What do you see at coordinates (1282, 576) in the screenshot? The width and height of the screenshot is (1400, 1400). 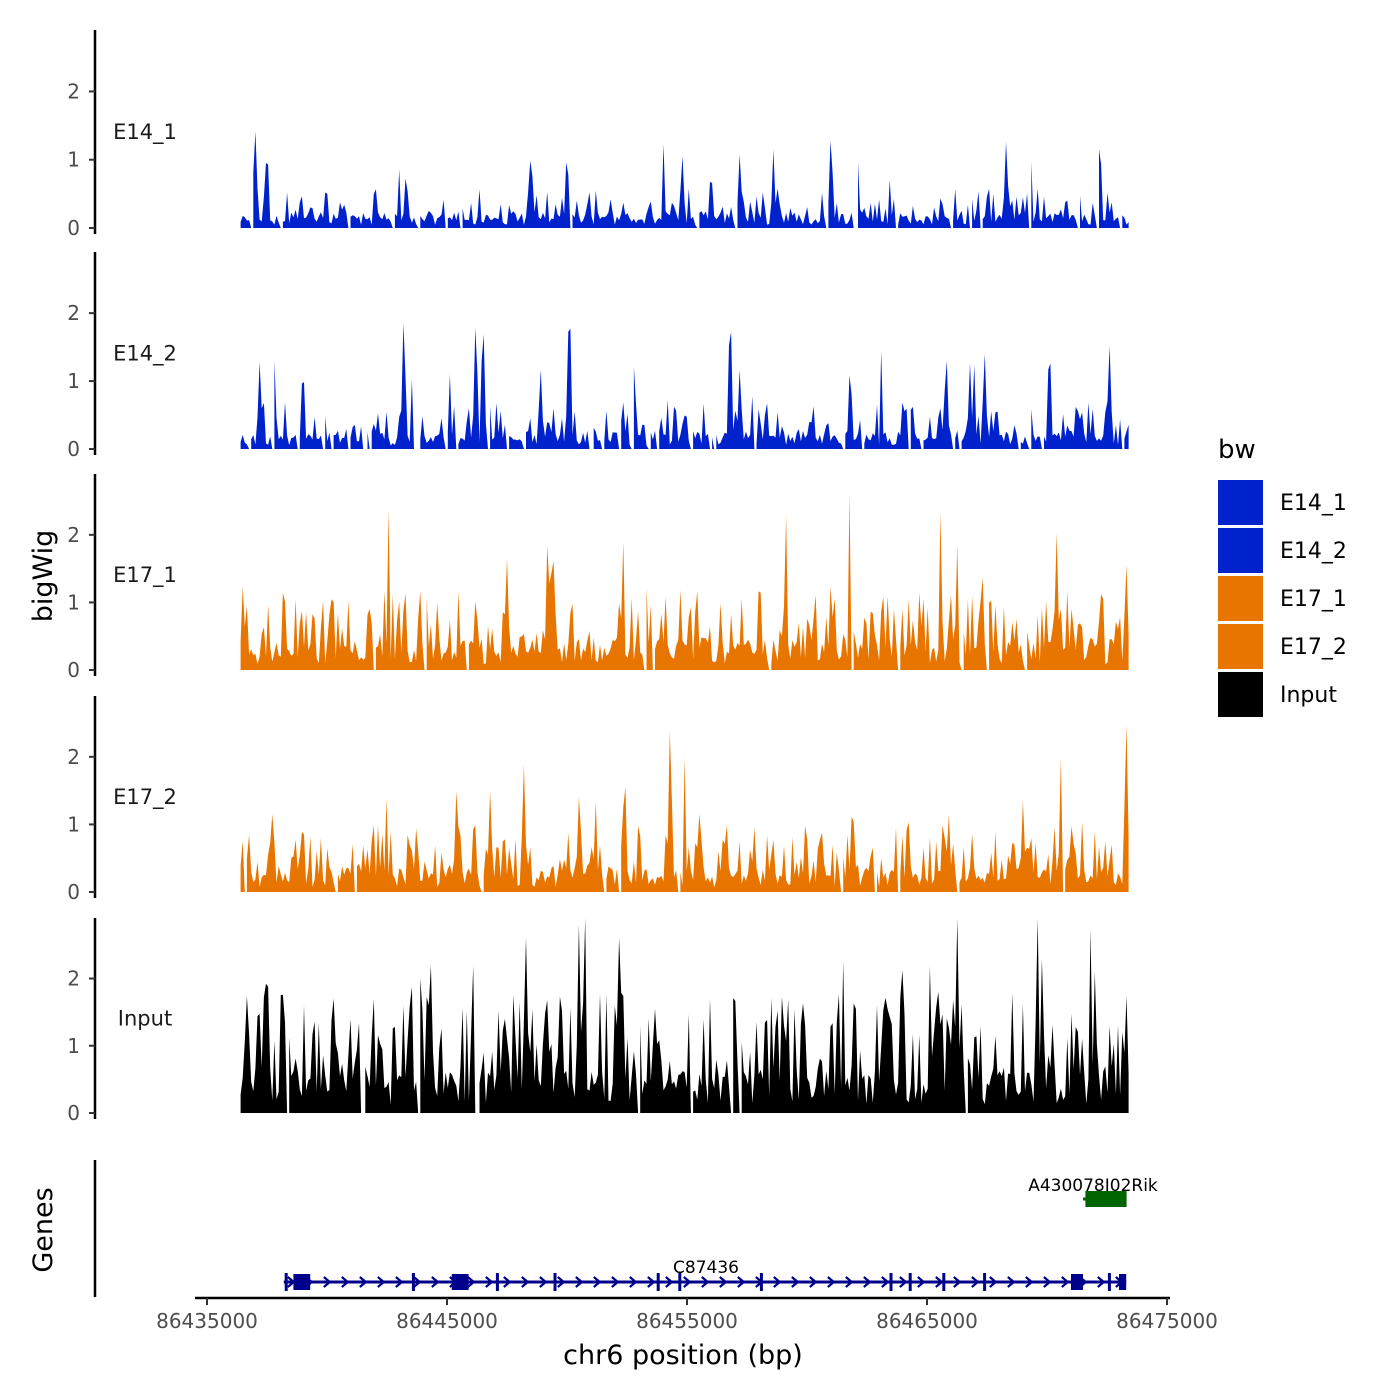 I see `legend: bw E14_1 E14_2 E17_1 E17_2 Input` at bounding box center [1282, 576].